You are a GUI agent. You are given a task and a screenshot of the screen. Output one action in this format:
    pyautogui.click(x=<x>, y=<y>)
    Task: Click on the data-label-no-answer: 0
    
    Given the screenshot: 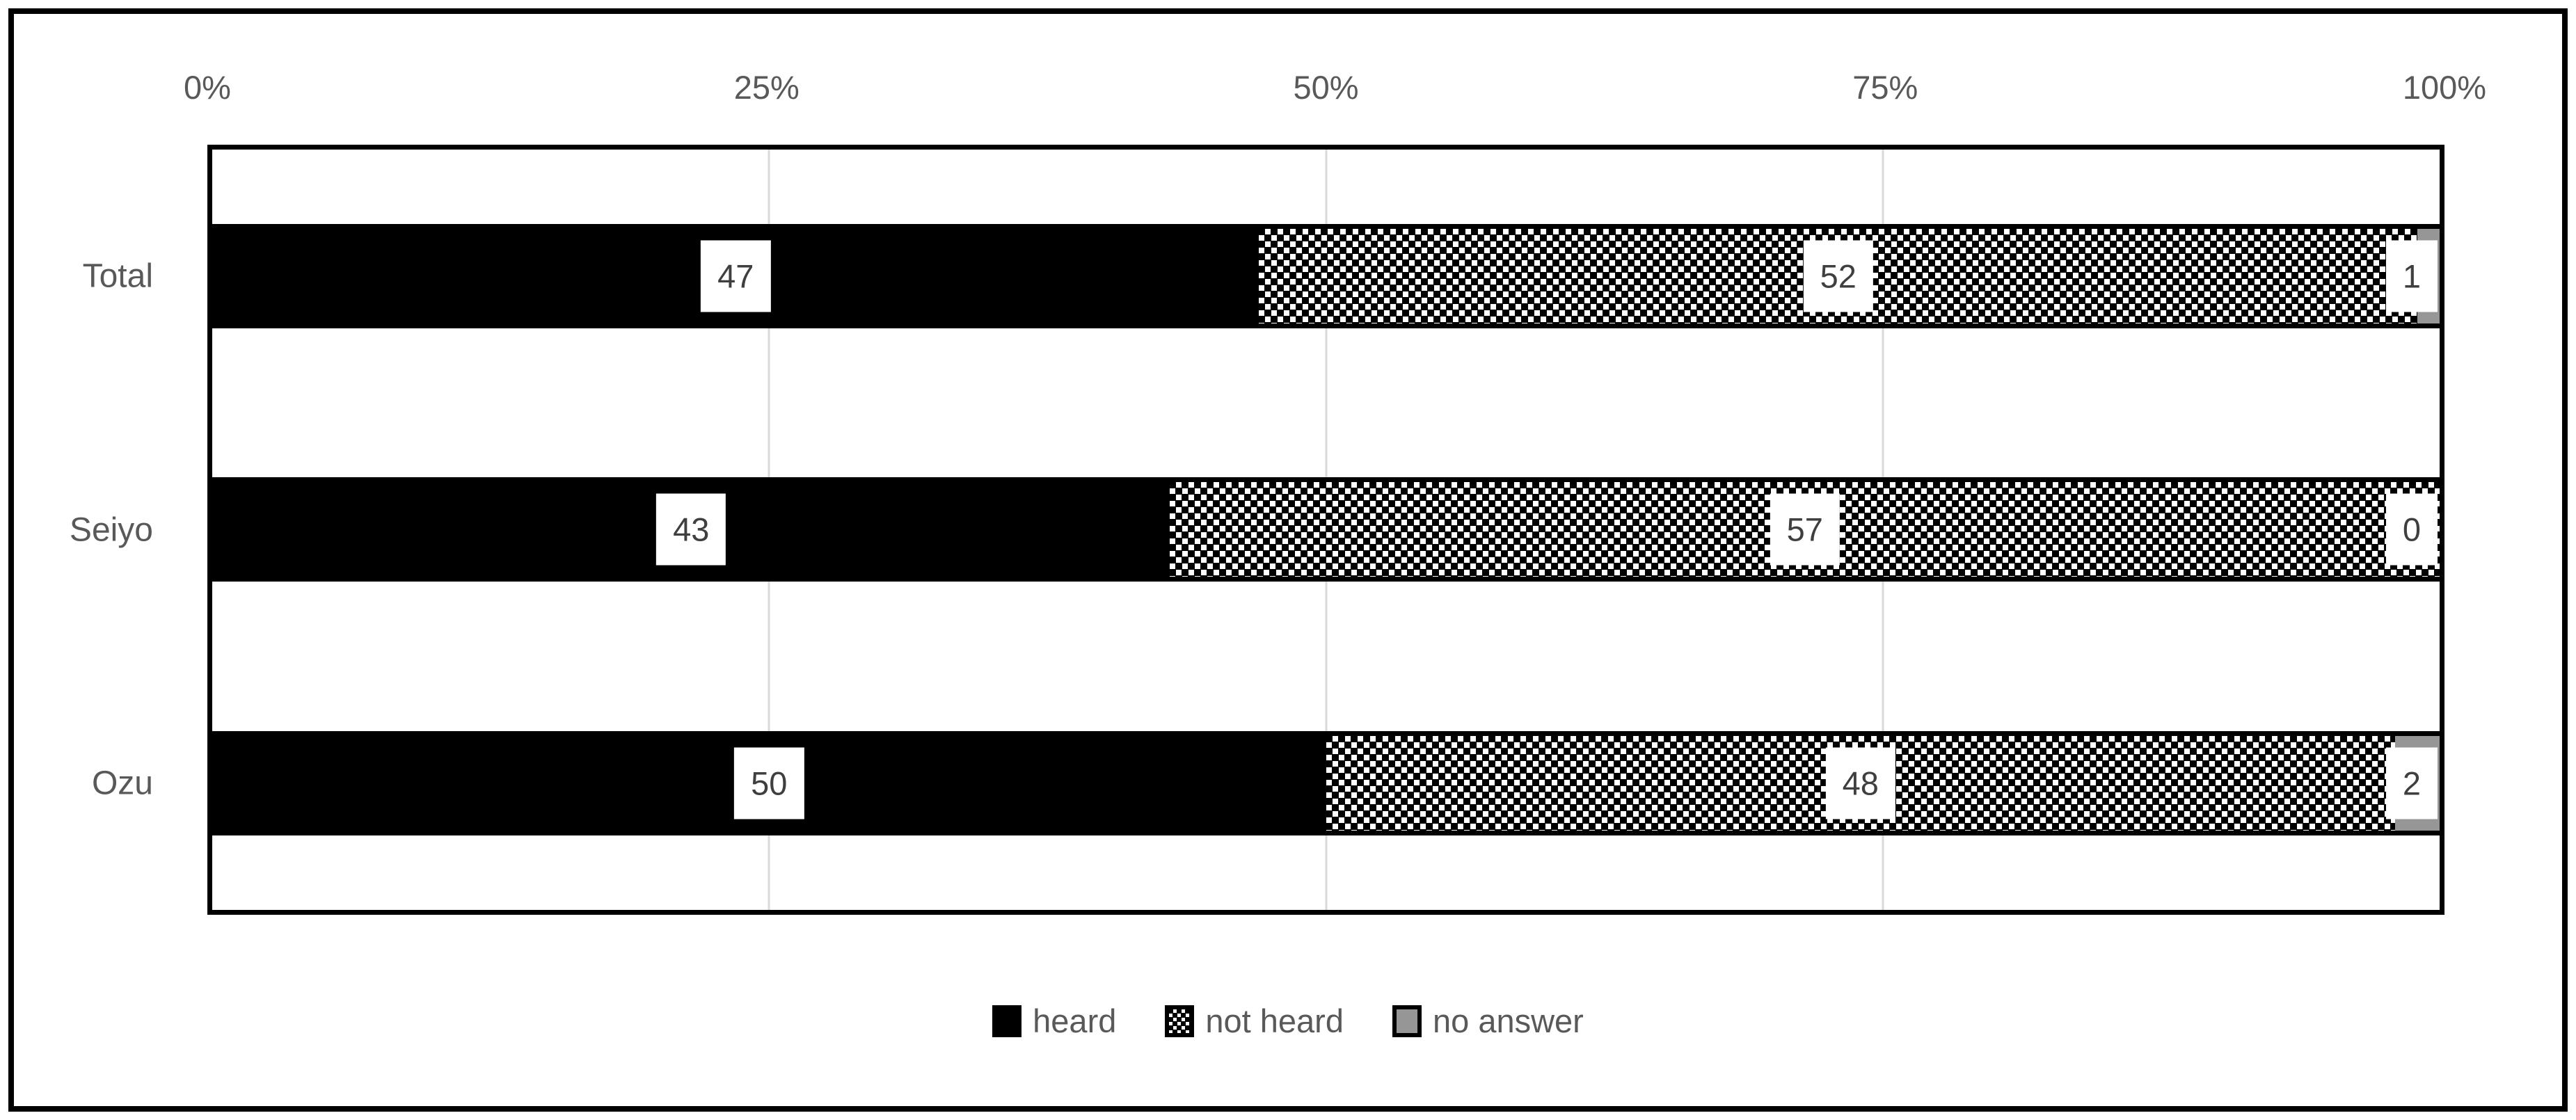 What is the action you would take?
    pyautogui.click(x=2411, y=529)
    